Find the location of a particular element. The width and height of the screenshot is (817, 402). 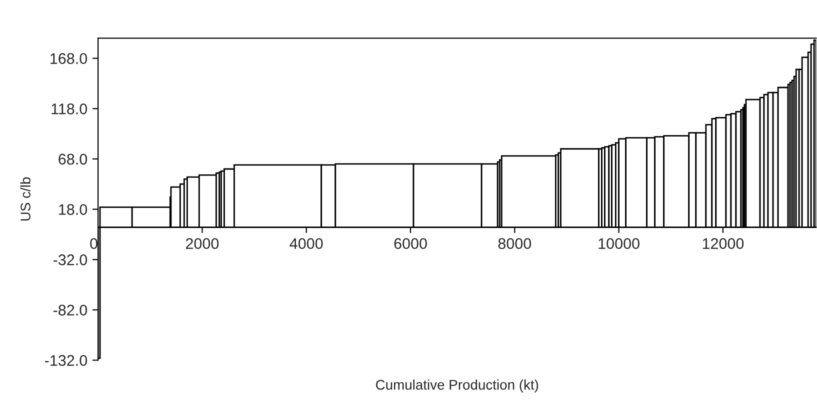

y-tick-label: 68.0 is located at coordinates (73, 159).